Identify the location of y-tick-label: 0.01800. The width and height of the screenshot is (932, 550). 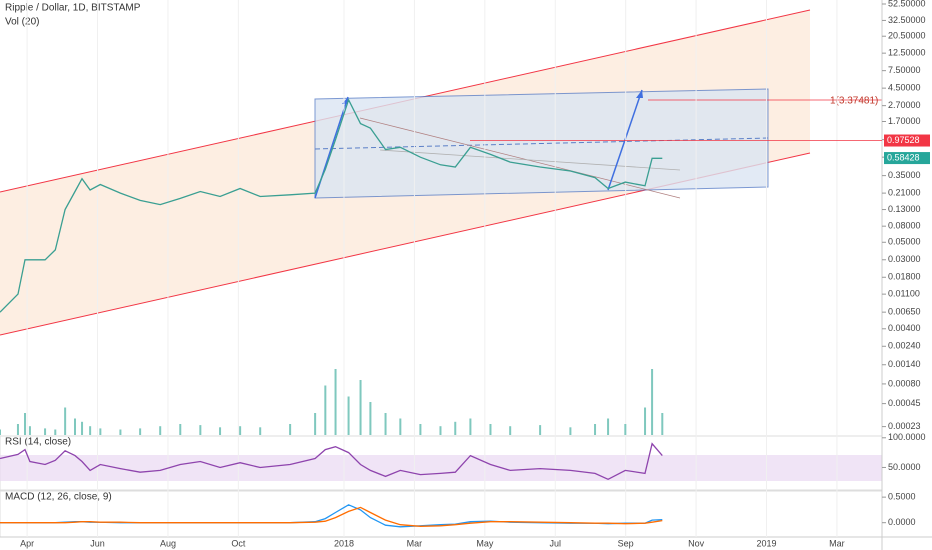
(904, 277).